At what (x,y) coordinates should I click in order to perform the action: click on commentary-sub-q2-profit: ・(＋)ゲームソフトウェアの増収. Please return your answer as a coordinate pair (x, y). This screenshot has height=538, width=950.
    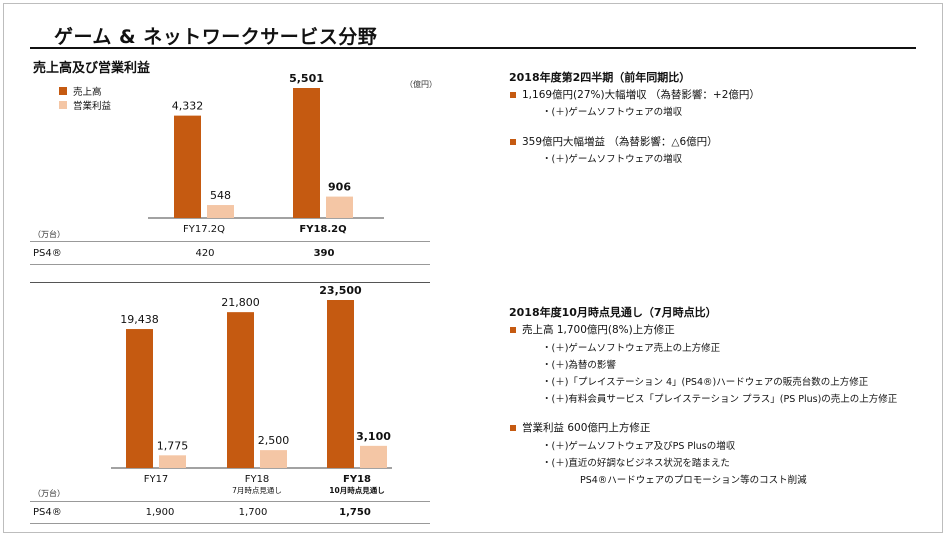
    Looking at the image, I should click on (612, 159).